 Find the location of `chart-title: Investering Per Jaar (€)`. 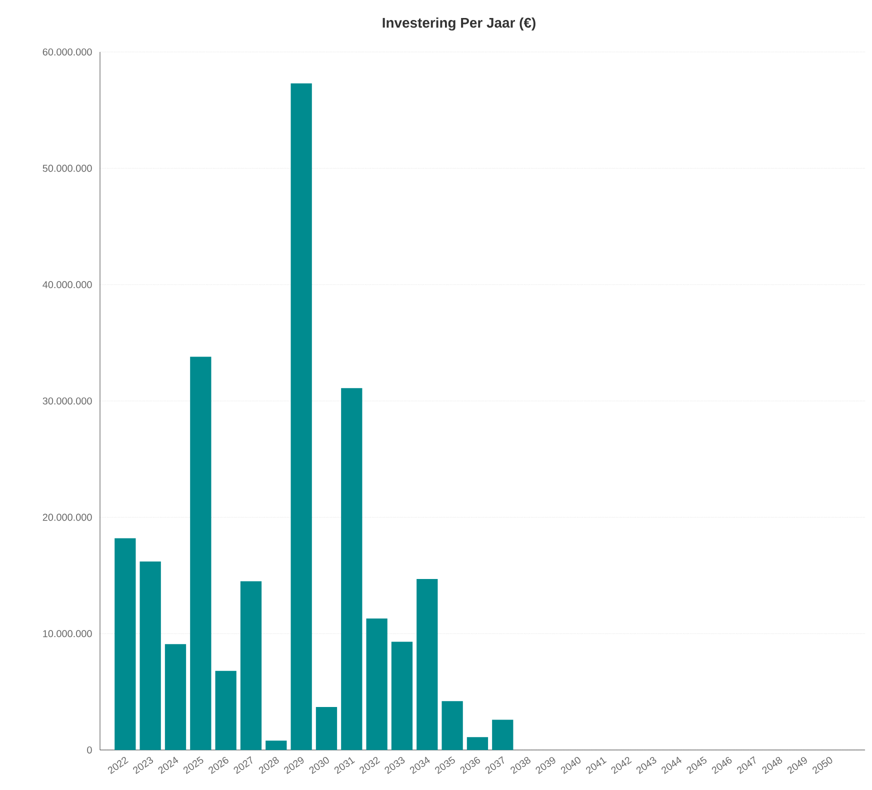

chart-title: Investering Per Jaar (€) is located at coordinates (459, 24).